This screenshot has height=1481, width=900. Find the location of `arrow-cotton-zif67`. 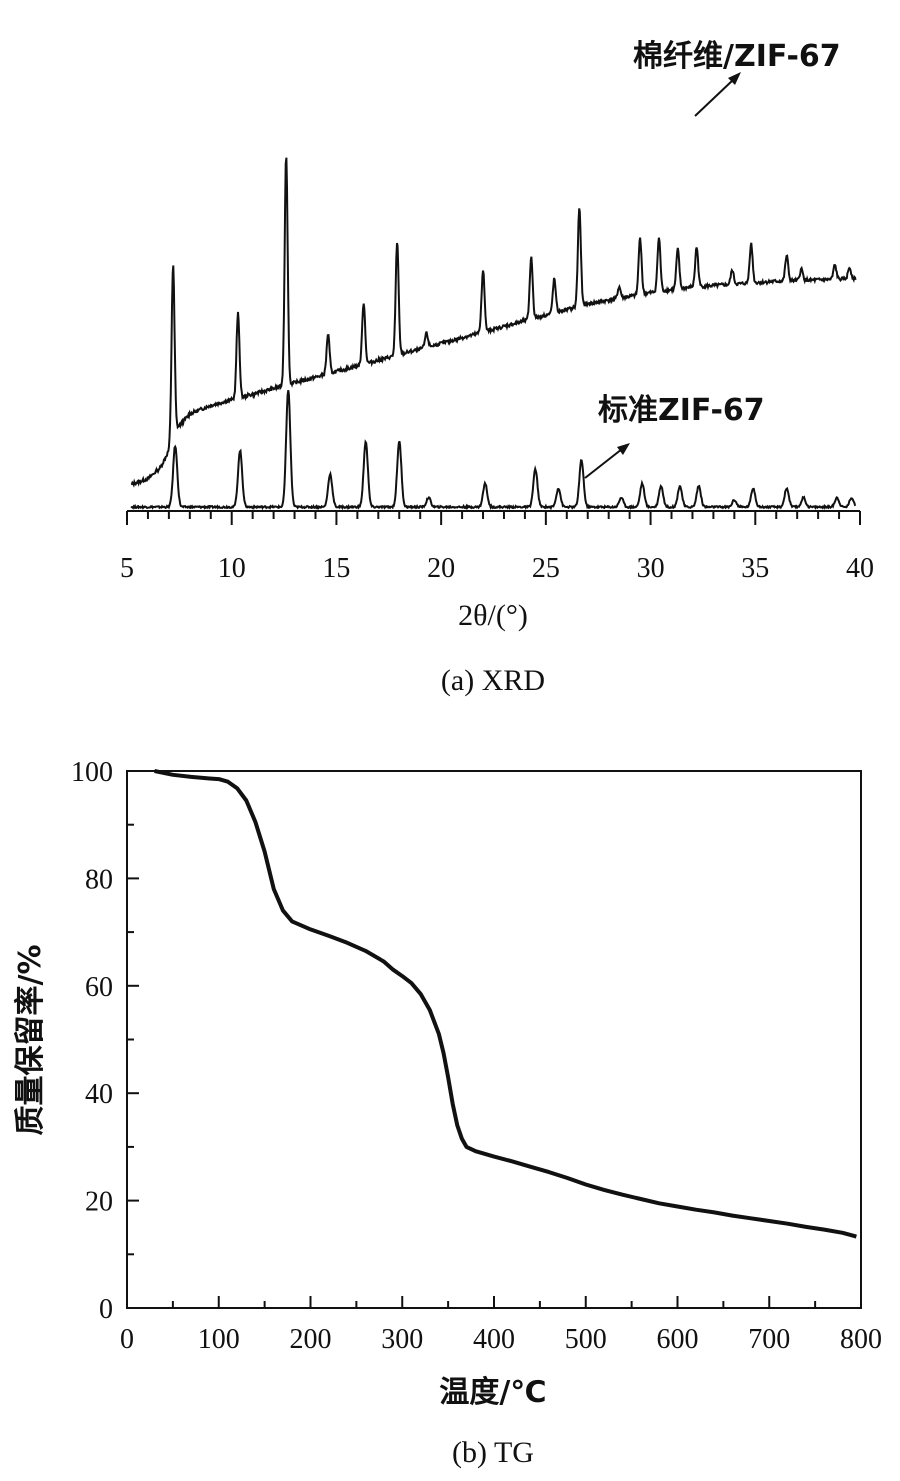

arrow-cotton-zif67 is located at coordinates (717, 94).